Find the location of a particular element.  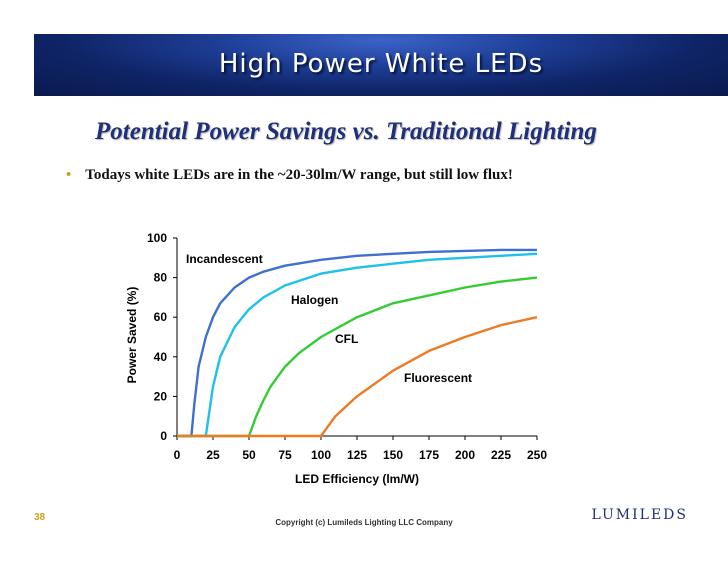

x-tick-label: 125 is located at coordinates (357, 455).